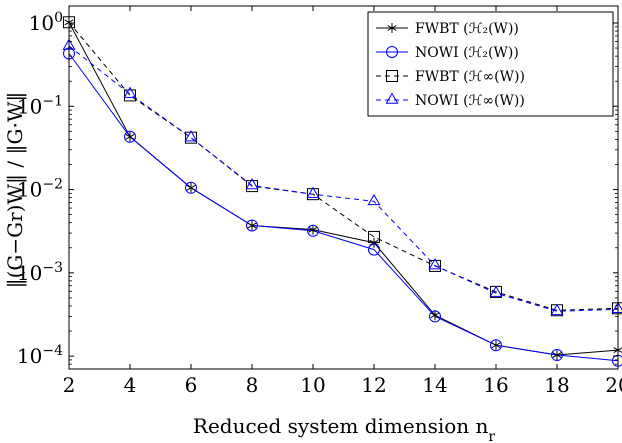  Describe the element at coordinates (467, 29) in the screenshot. I see `legend-label-1: FWBT (ℋ₂(W))` at that location.